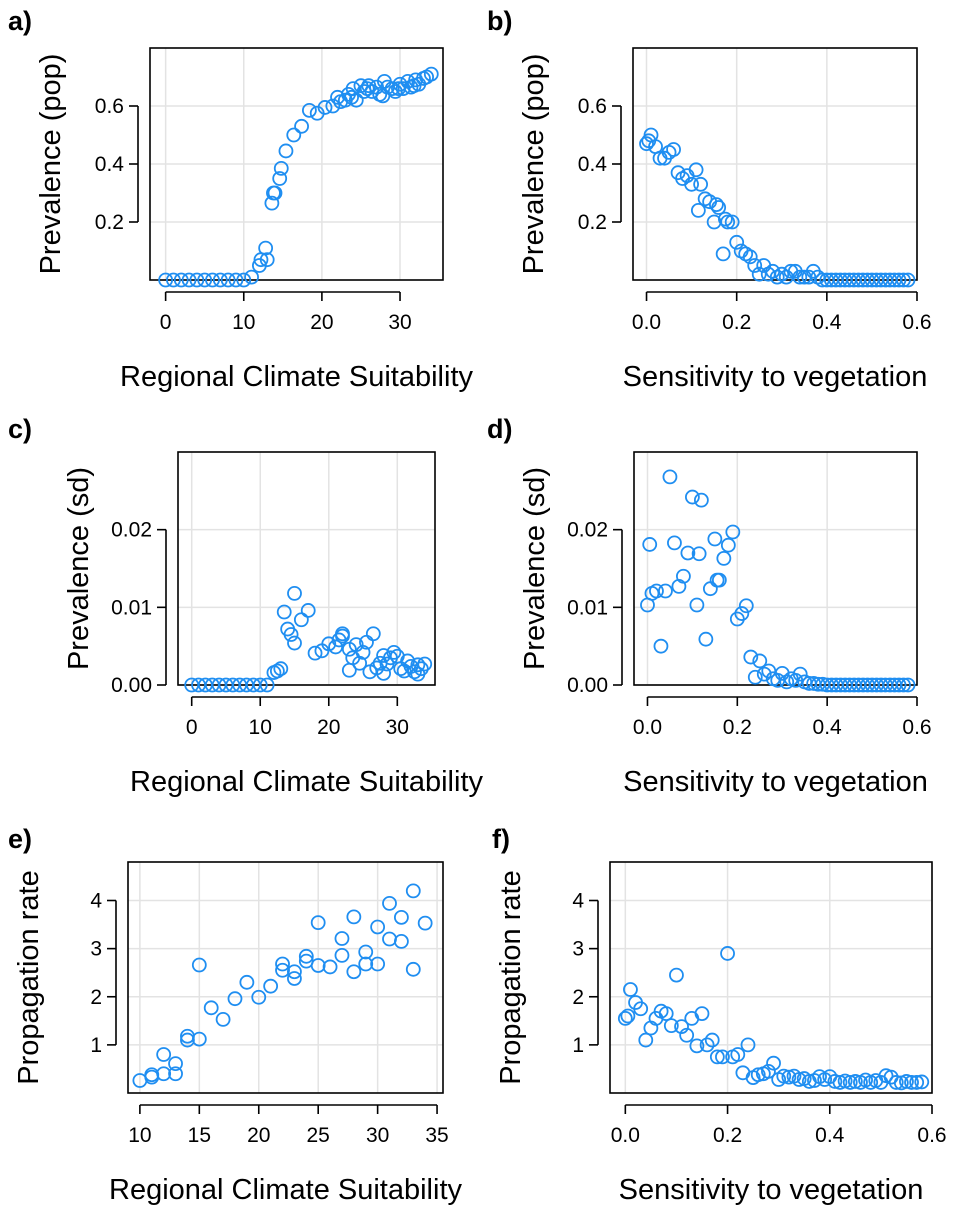  What do you see at coordinates (51, 164) in the screenshot?
I see `y-axis-title: Prevalence (pop)` at bounding box center [51, 164].